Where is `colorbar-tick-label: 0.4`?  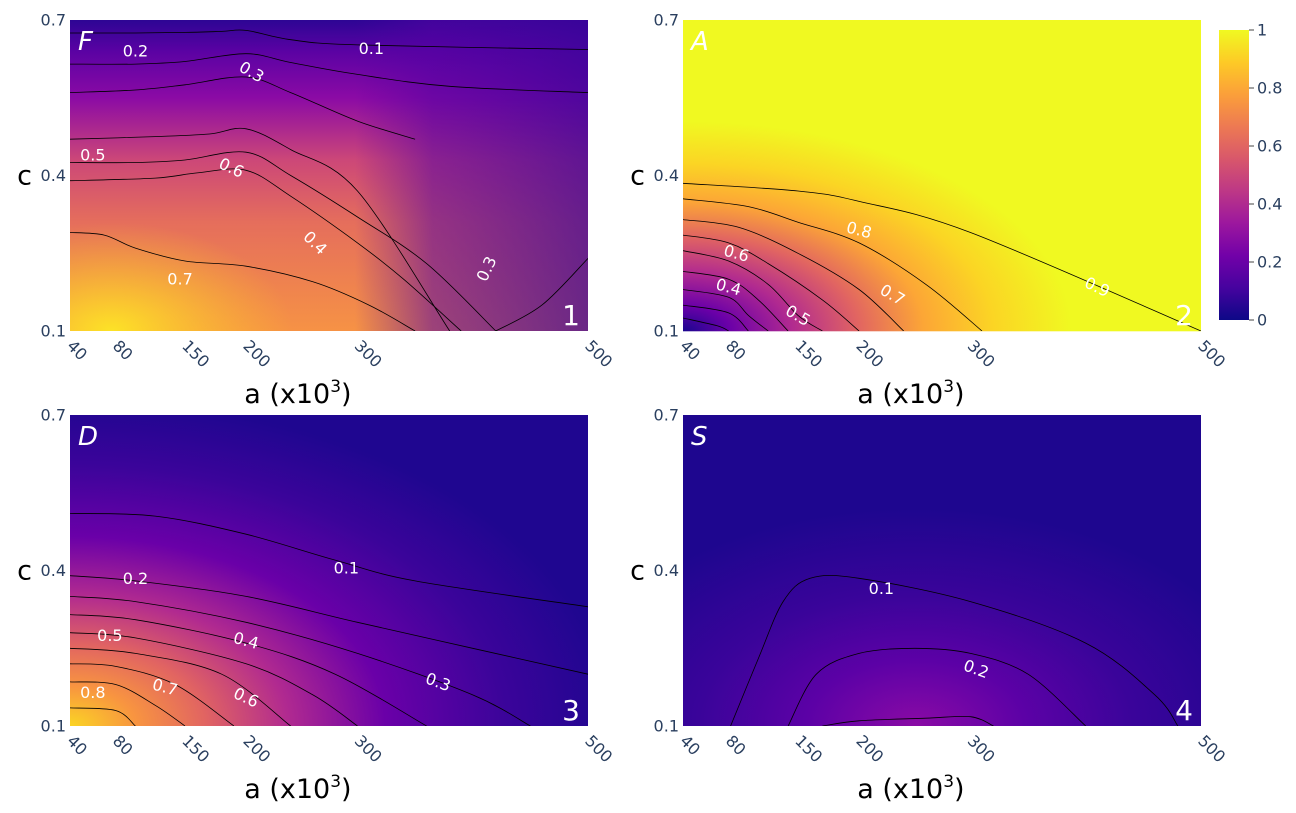
colorbar-tick-label: 0.4 is located at coordinates (1269, 204).